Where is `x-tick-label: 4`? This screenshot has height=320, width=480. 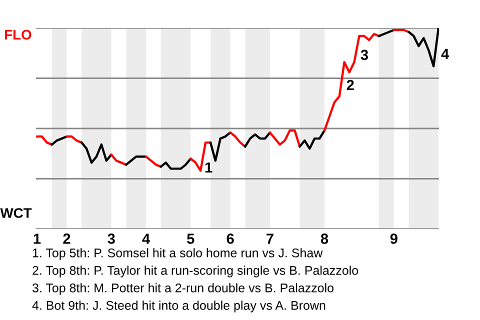 x-tick-label: 4 is located at coordinates (146, 239).